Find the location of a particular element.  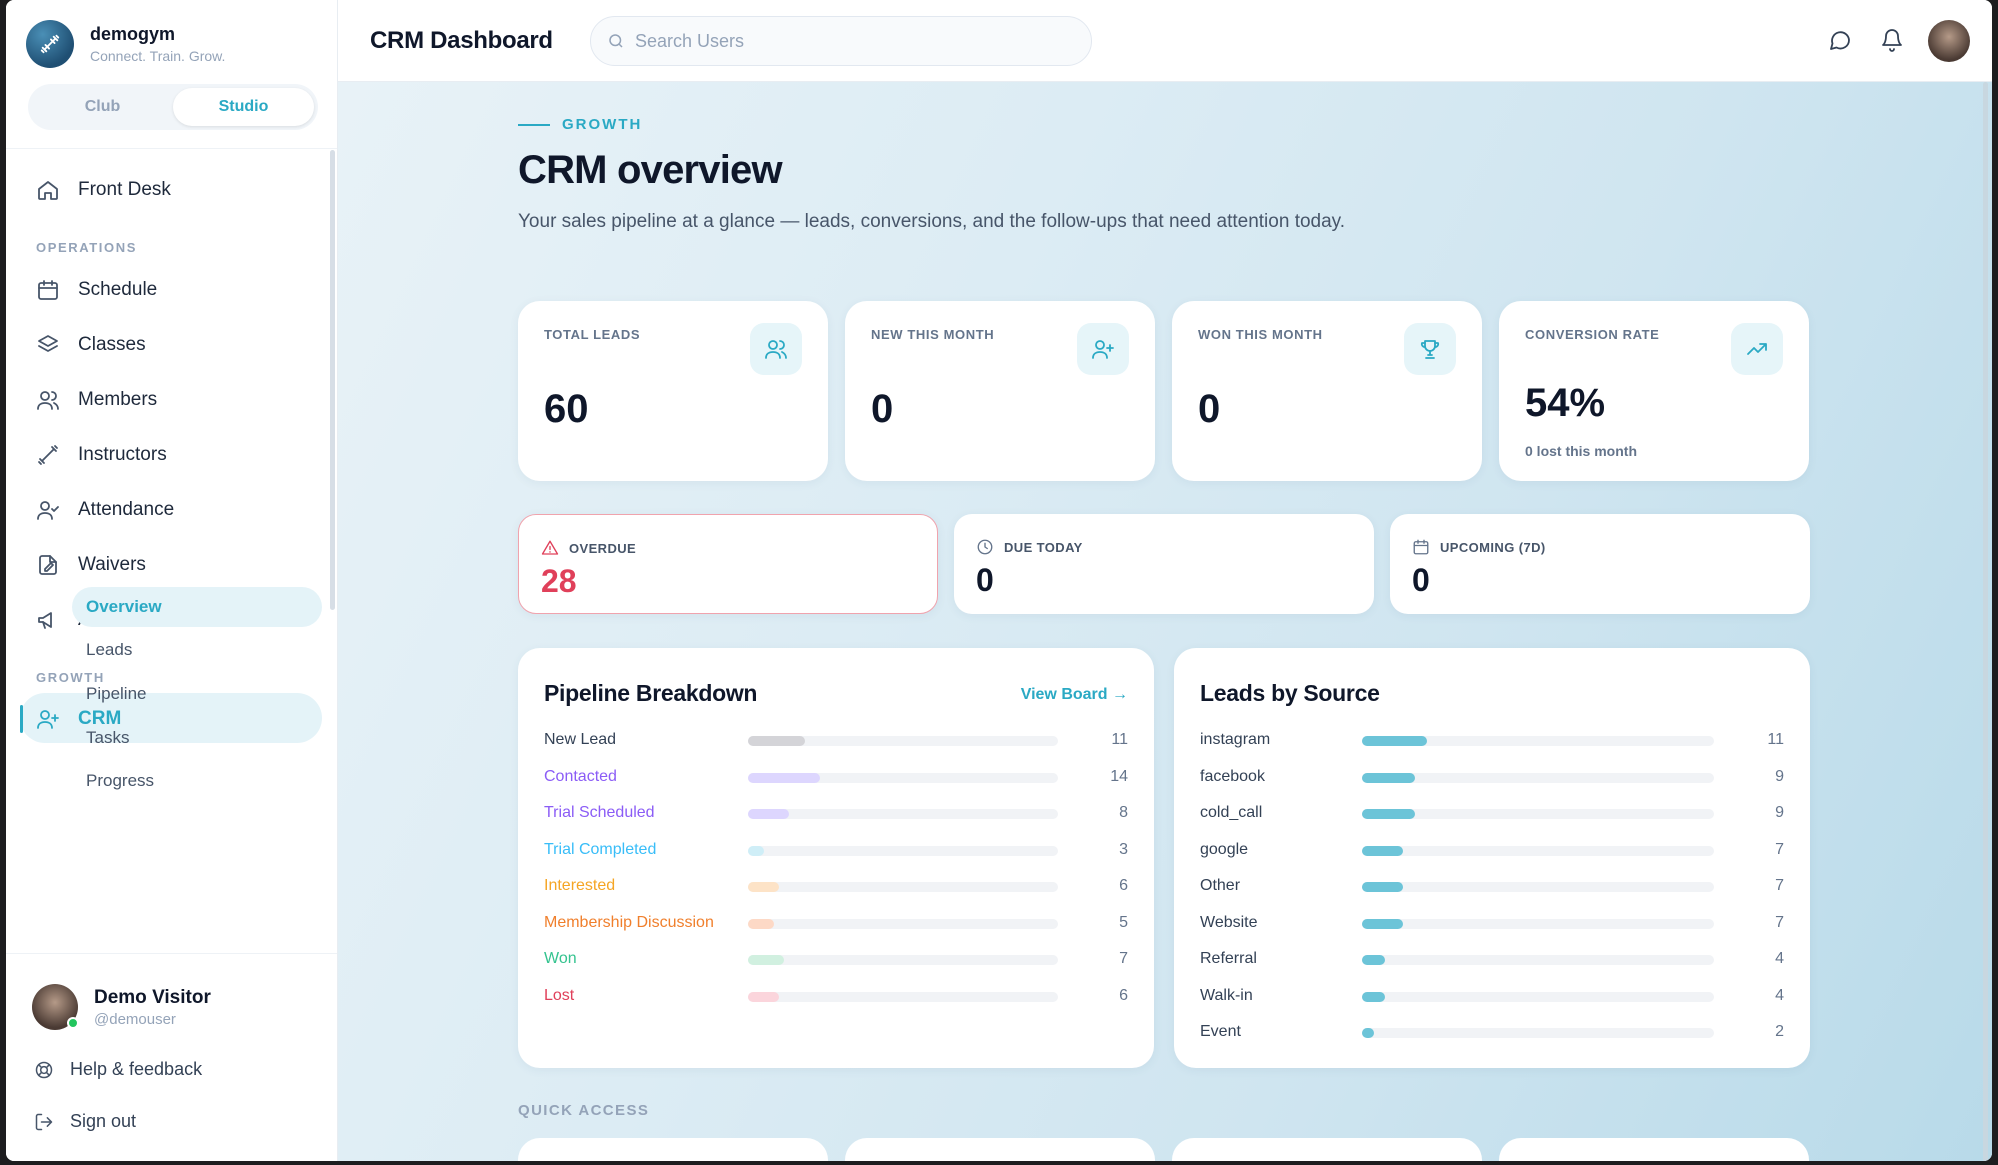

source-row: Event 2 is located at coordinates (1492, 1032).